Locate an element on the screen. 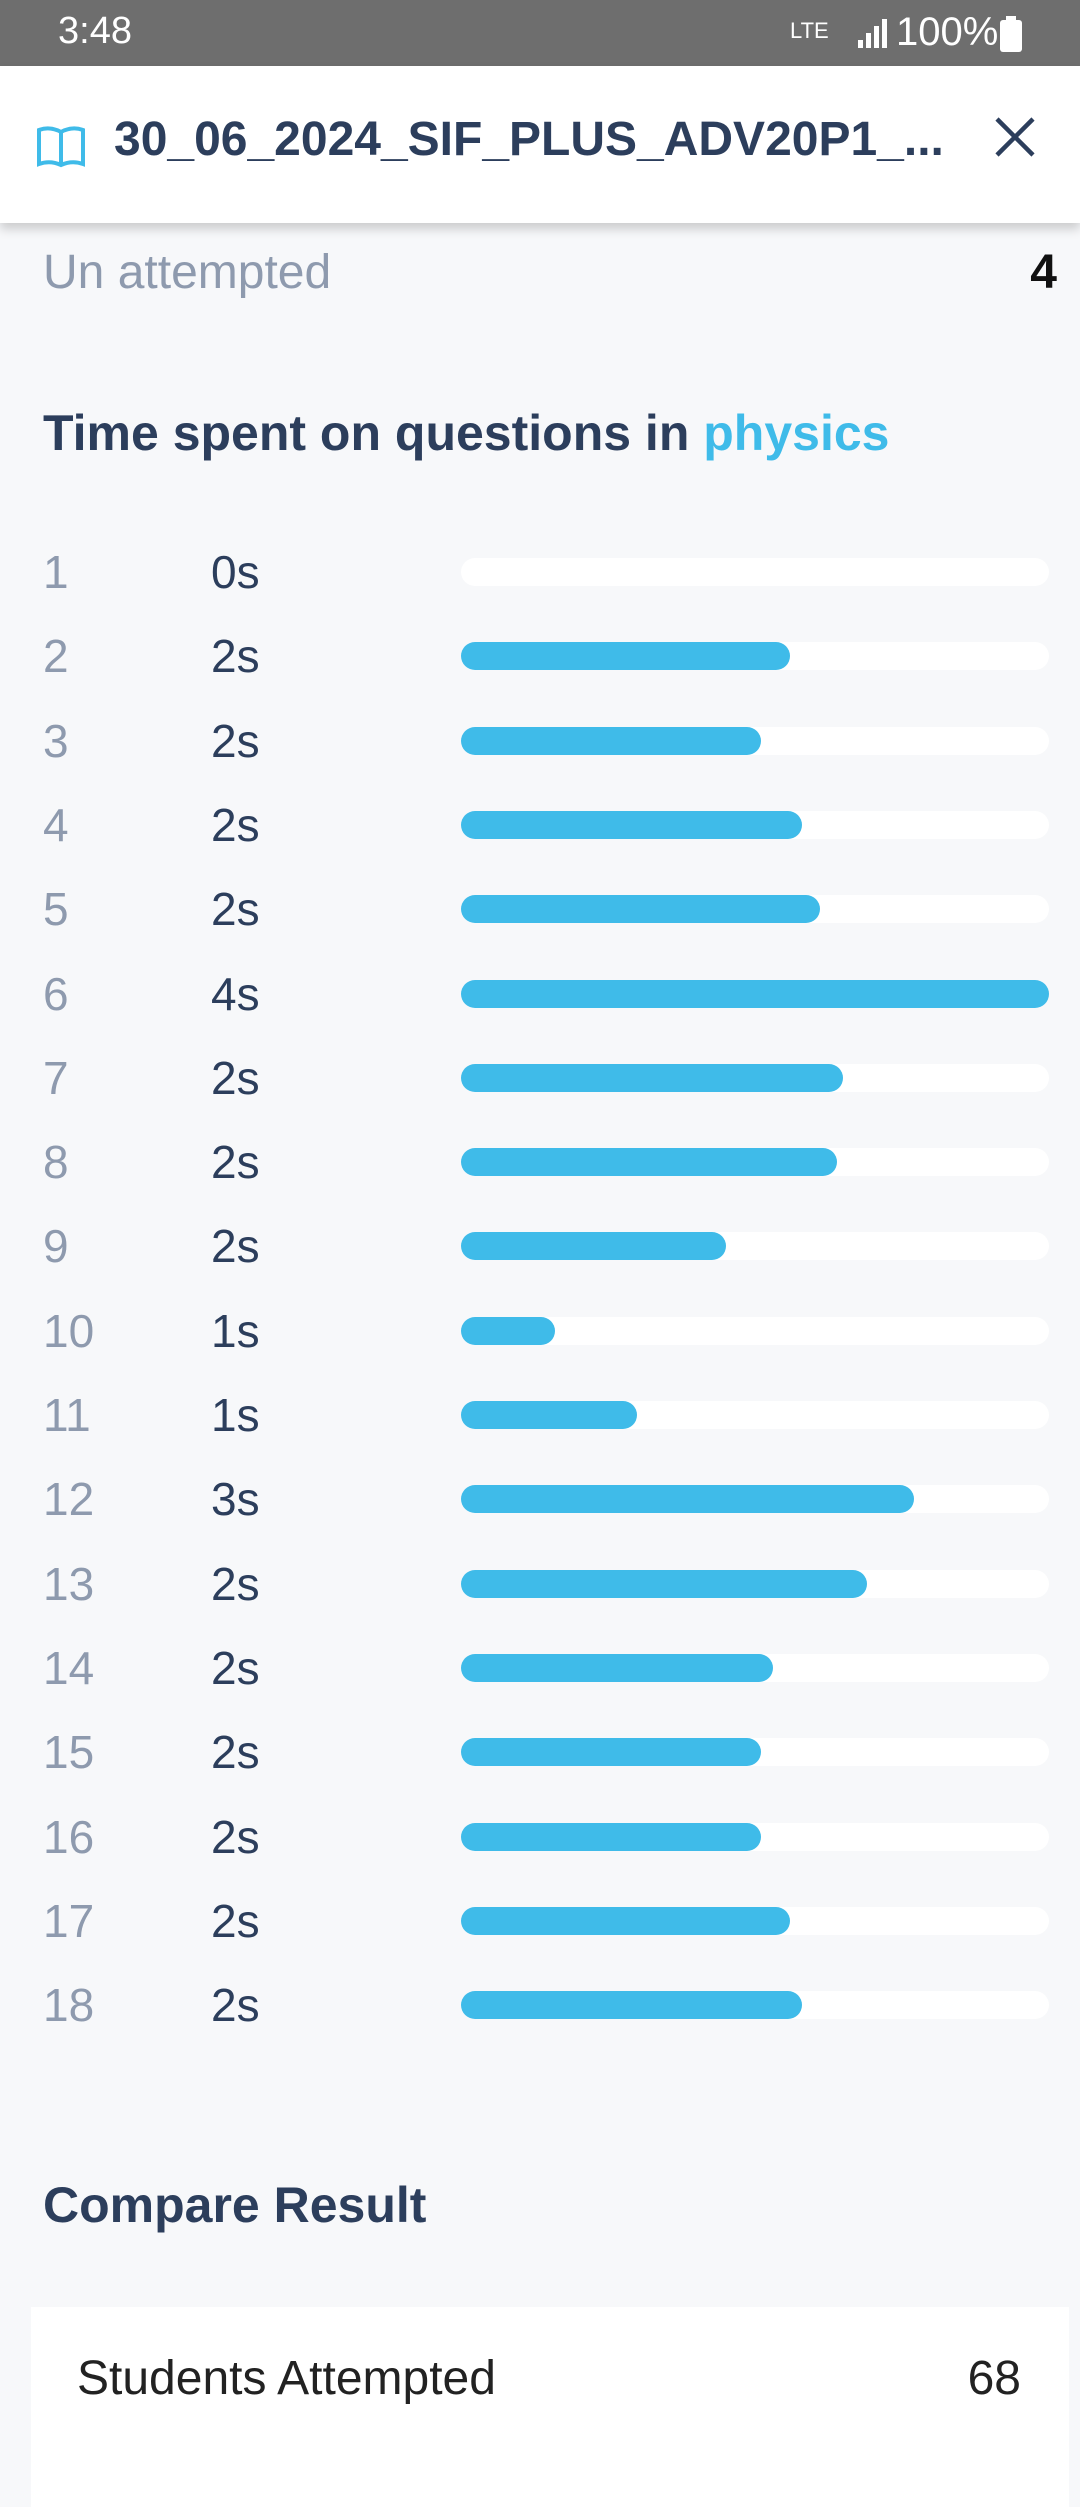 This screenshot has height=2507, width=1080. question-number: 12 is located at coordinates (69, 1499).